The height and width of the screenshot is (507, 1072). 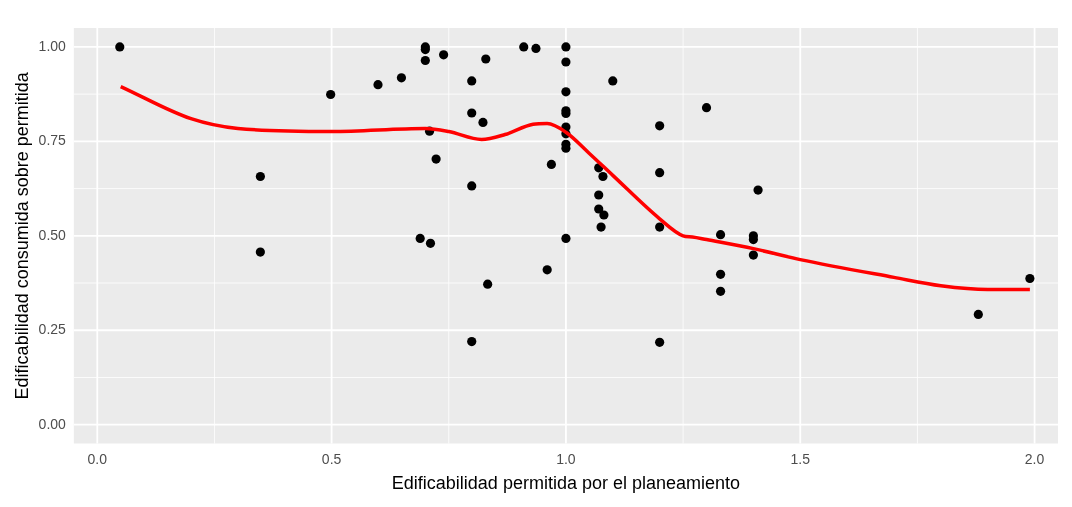 What do you see at coordinates (1034, 458) in the screenshot?
I see `x-tick-label: 2.0` at bounding box center [1034, 458].